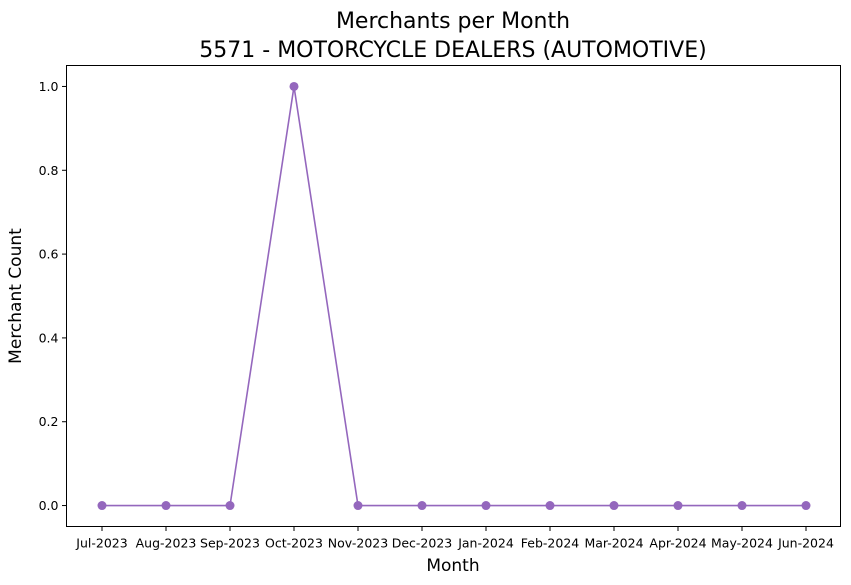 The image size is (851, 585). I want to click on y-tick-label: 0.8, so click(49, 170).